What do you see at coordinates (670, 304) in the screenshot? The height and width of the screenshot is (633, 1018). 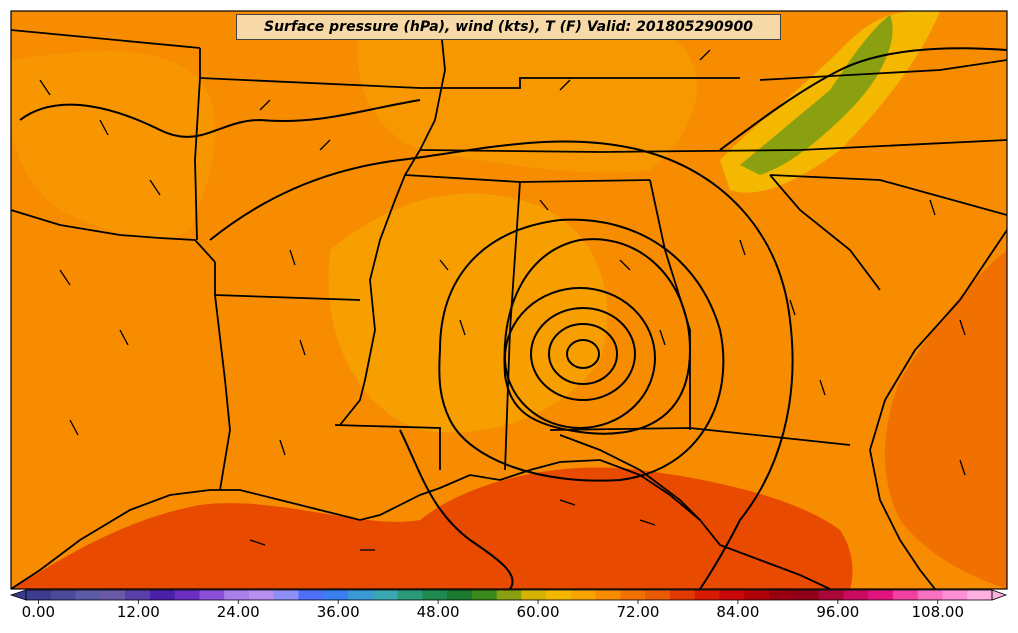 I see `border-al-ga` at bounding box center [670, 304].